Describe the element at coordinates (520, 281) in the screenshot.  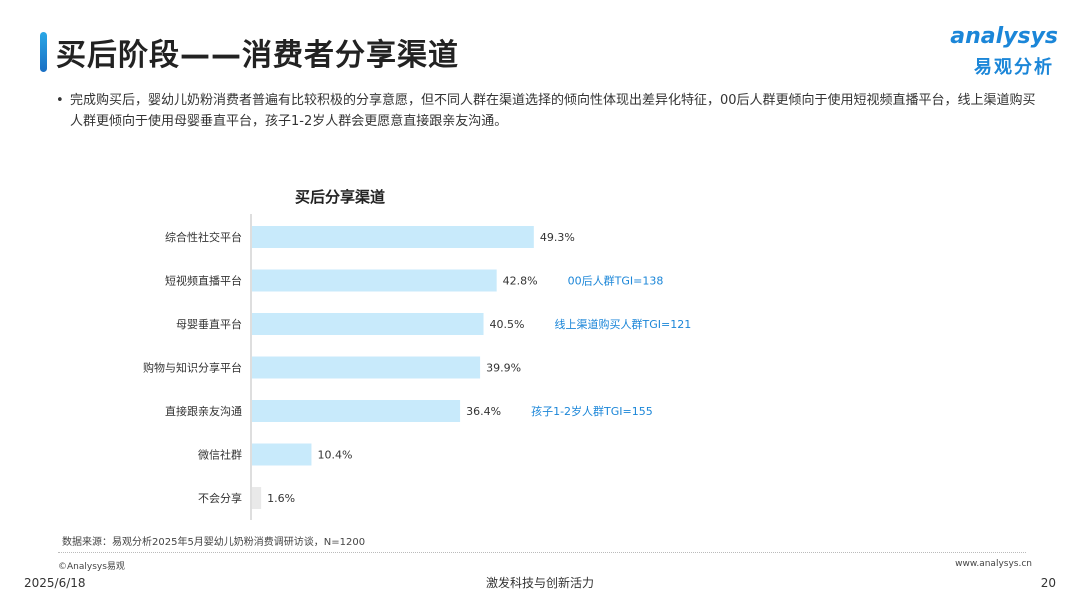
I see `value-label-1: 42.8%` at that location.